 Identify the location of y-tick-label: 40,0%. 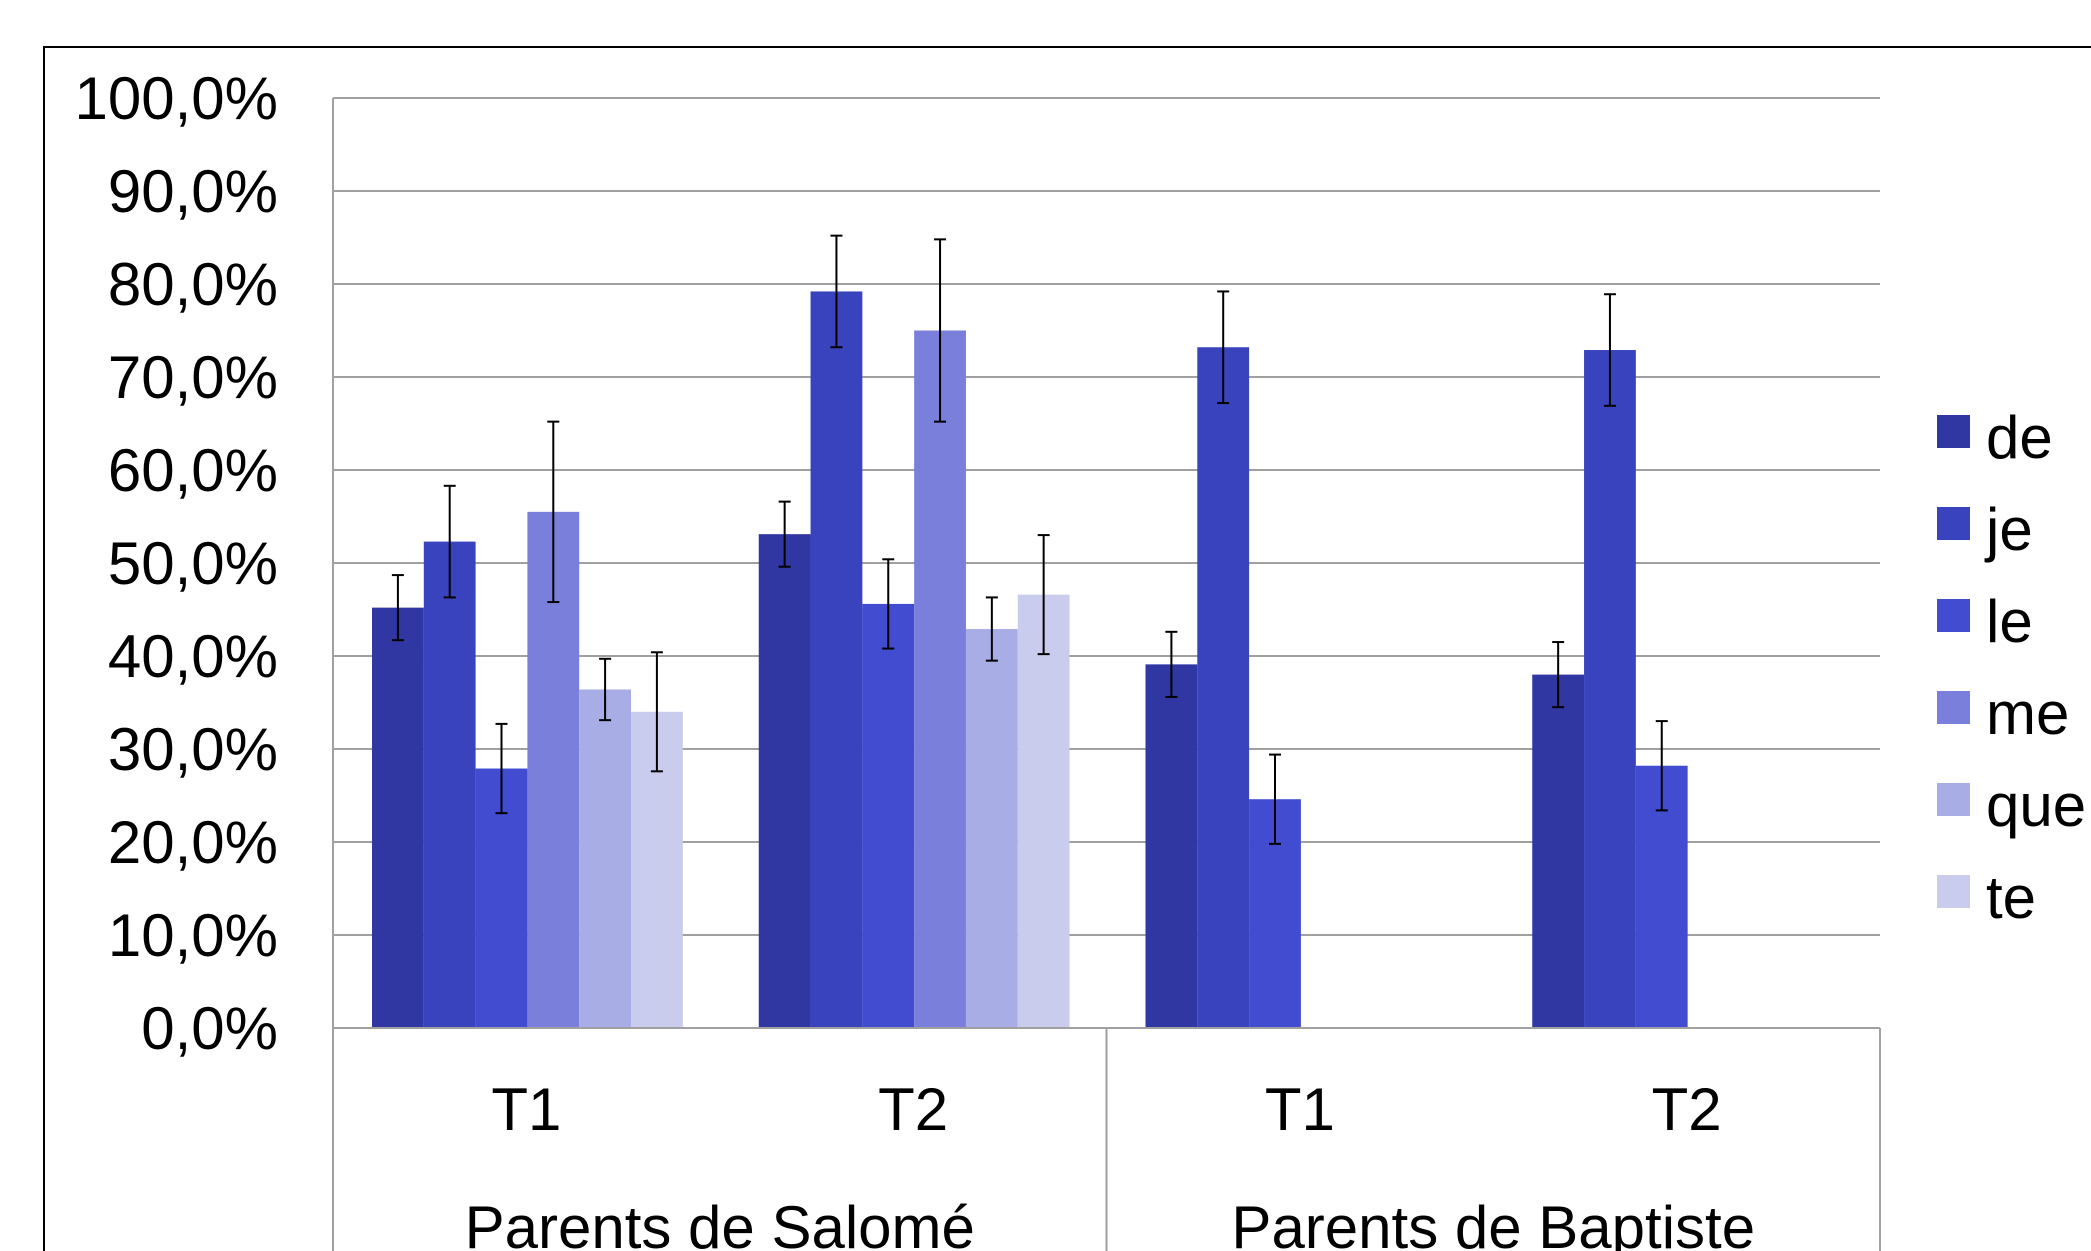
(193, 656).